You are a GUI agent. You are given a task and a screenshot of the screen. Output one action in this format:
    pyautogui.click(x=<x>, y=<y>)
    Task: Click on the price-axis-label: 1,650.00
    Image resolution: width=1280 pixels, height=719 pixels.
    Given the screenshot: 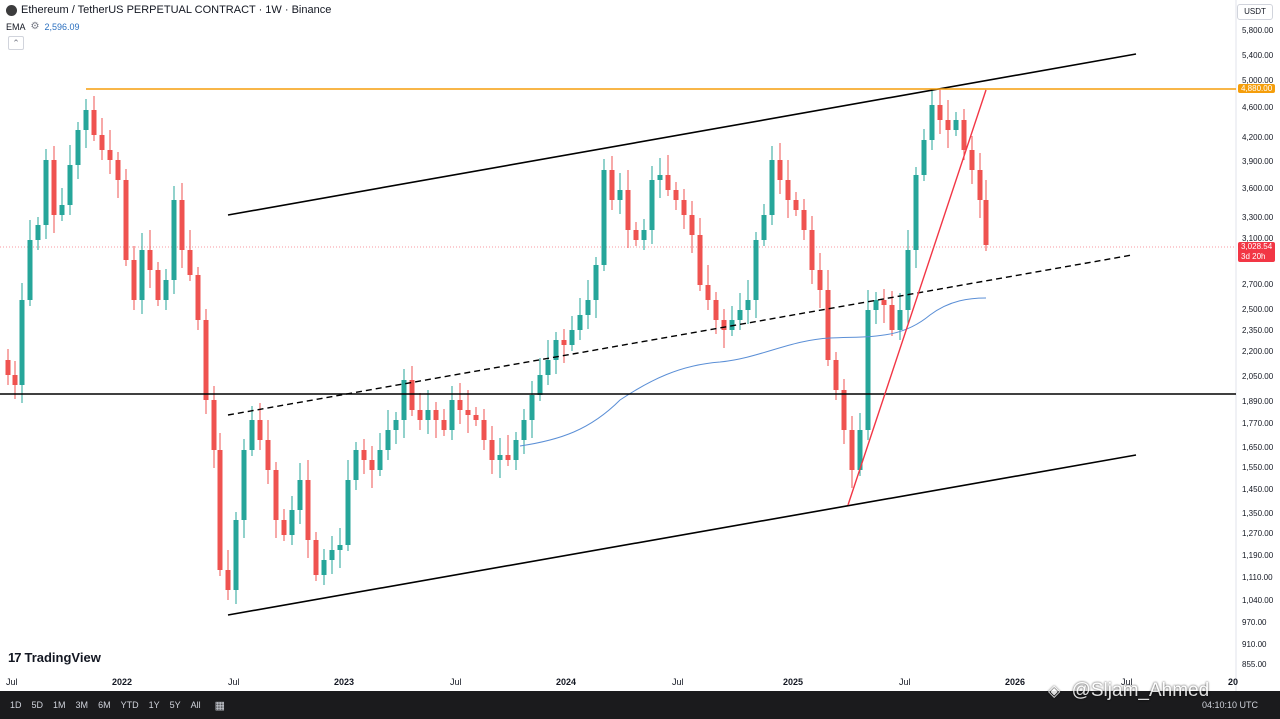 What is the action you would take?
    pyautogui.click(x=1258, y=447)
    